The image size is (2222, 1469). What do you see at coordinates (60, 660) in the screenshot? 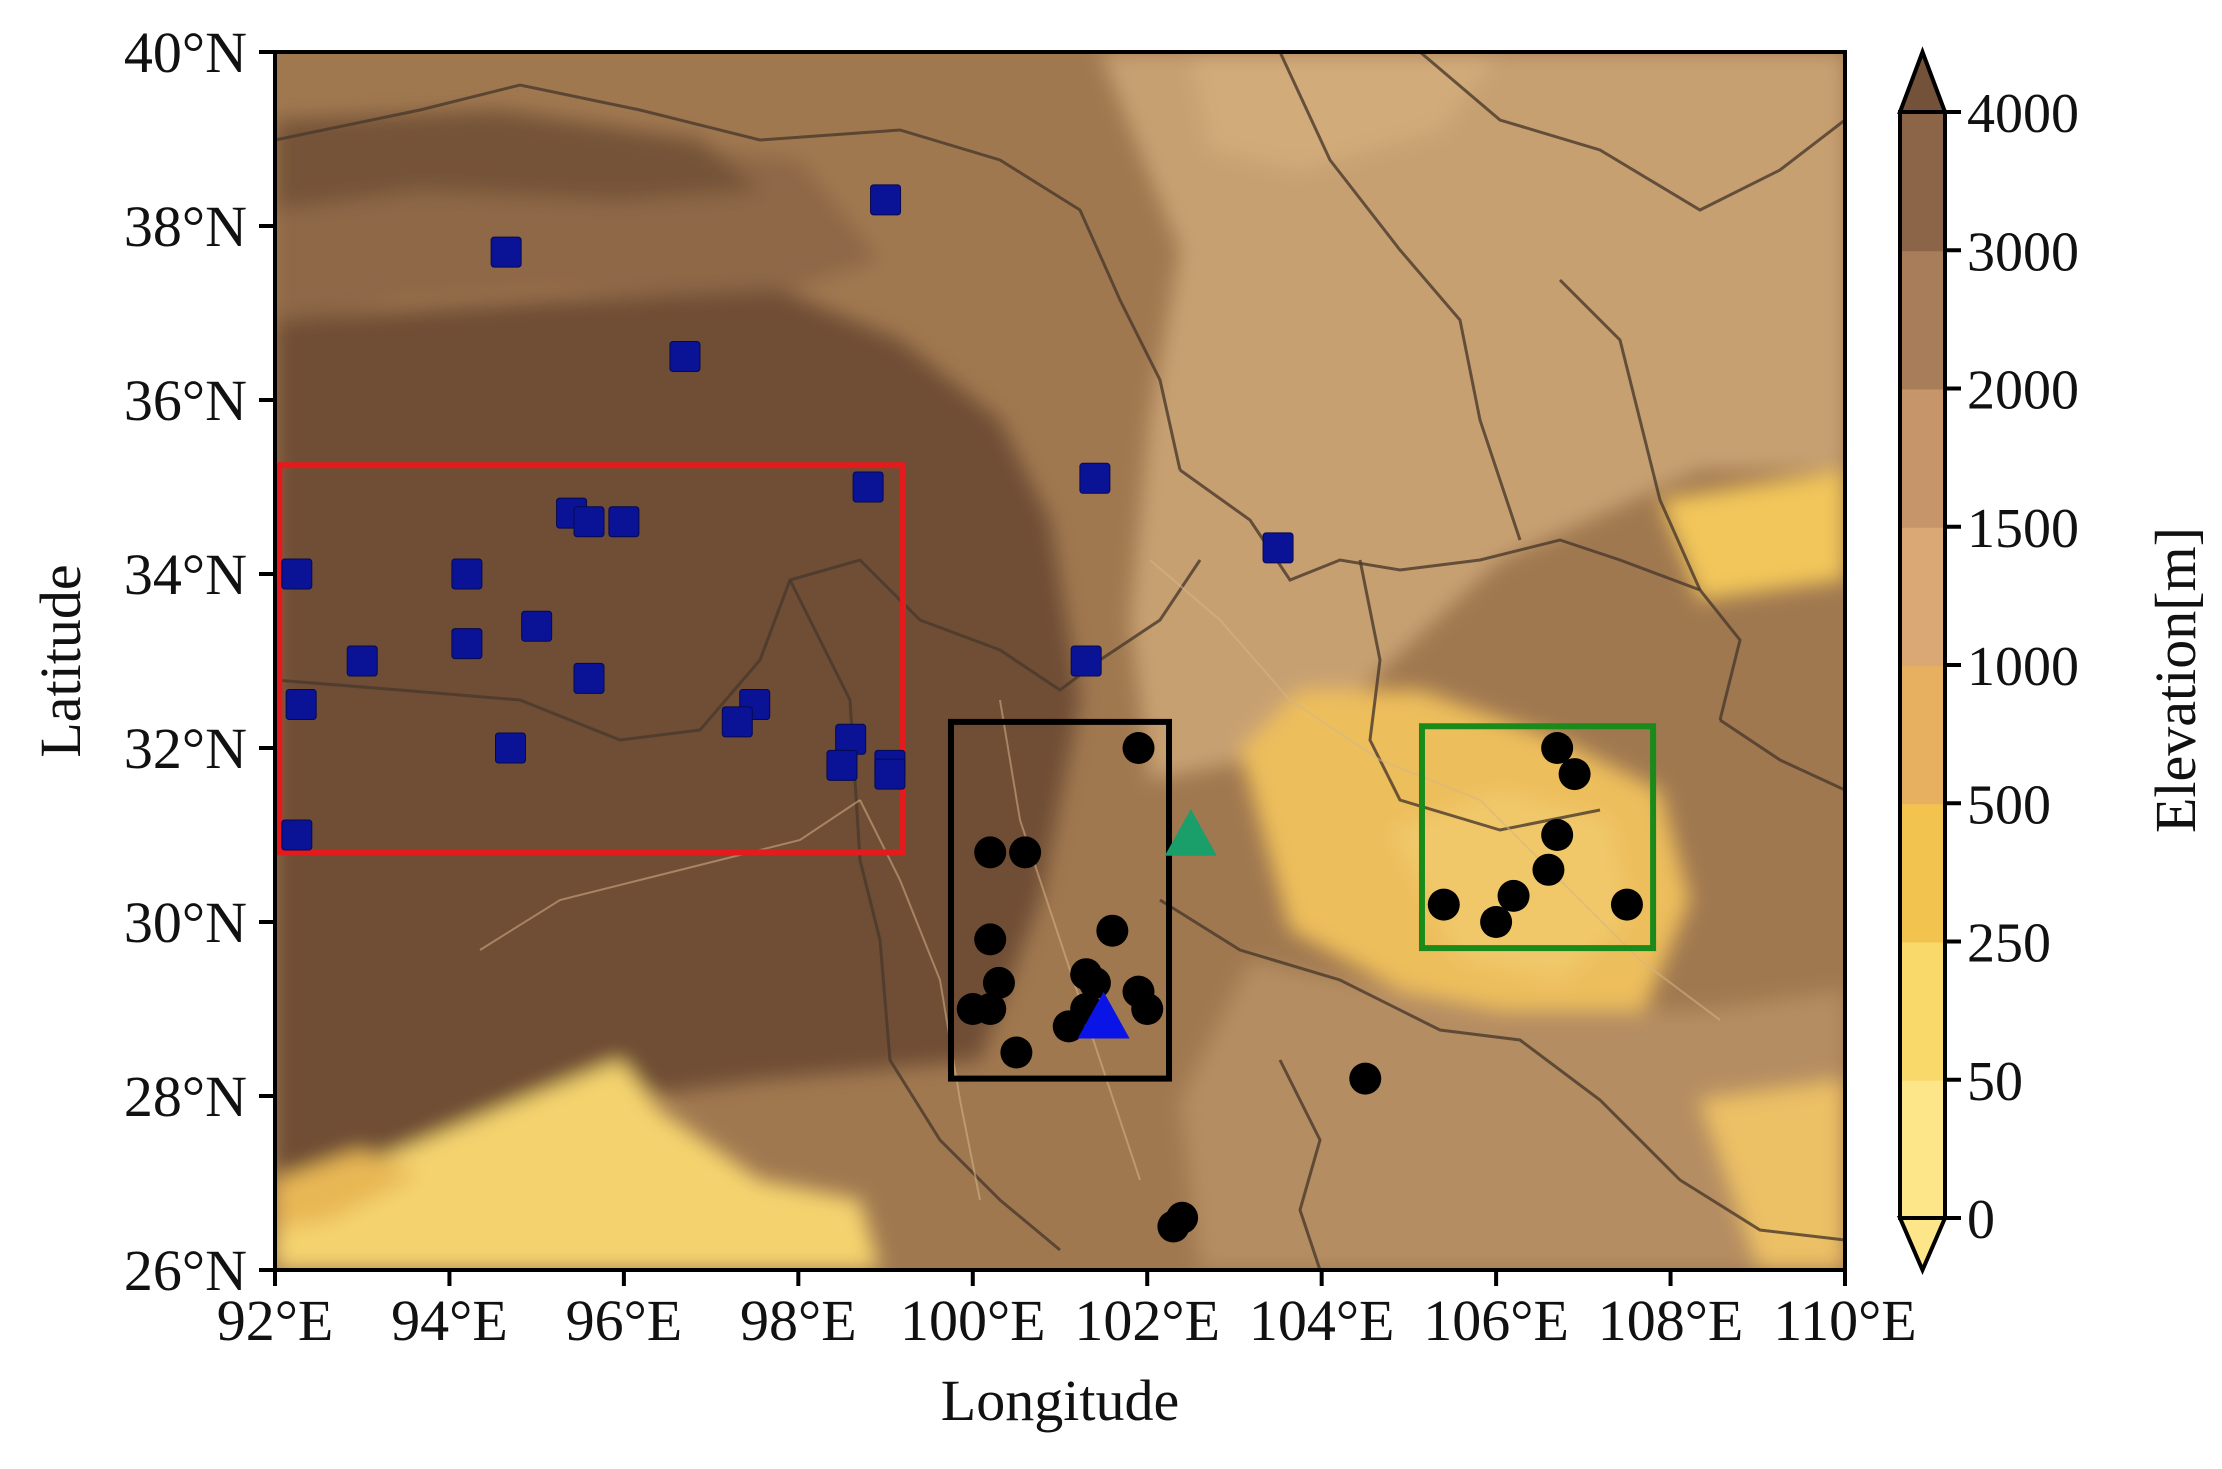
I see `y-axis-title: Latitude` at bounding box center [60, 660].